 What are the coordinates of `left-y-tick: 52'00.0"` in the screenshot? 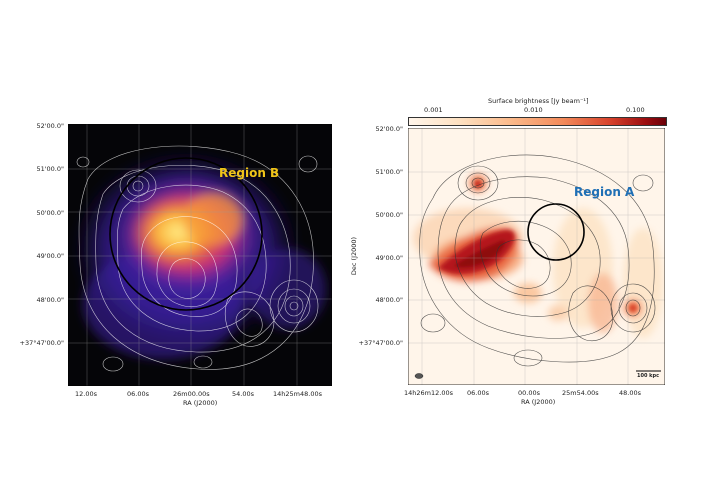 It's located at (50, 126).